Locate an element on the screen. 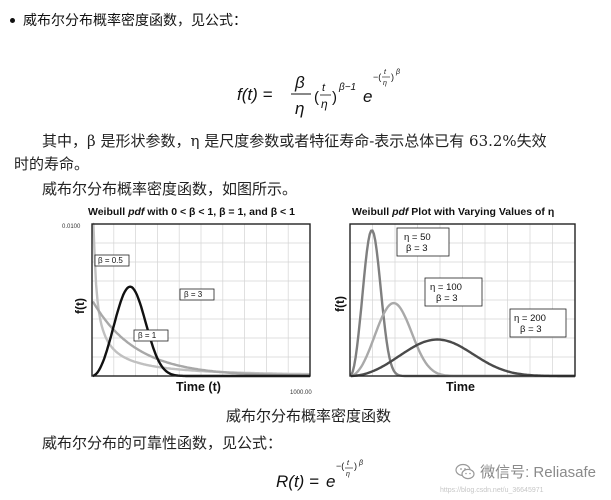 The image size is (611, 500). right-label-curve2-box is located at coordinates (453, 292).